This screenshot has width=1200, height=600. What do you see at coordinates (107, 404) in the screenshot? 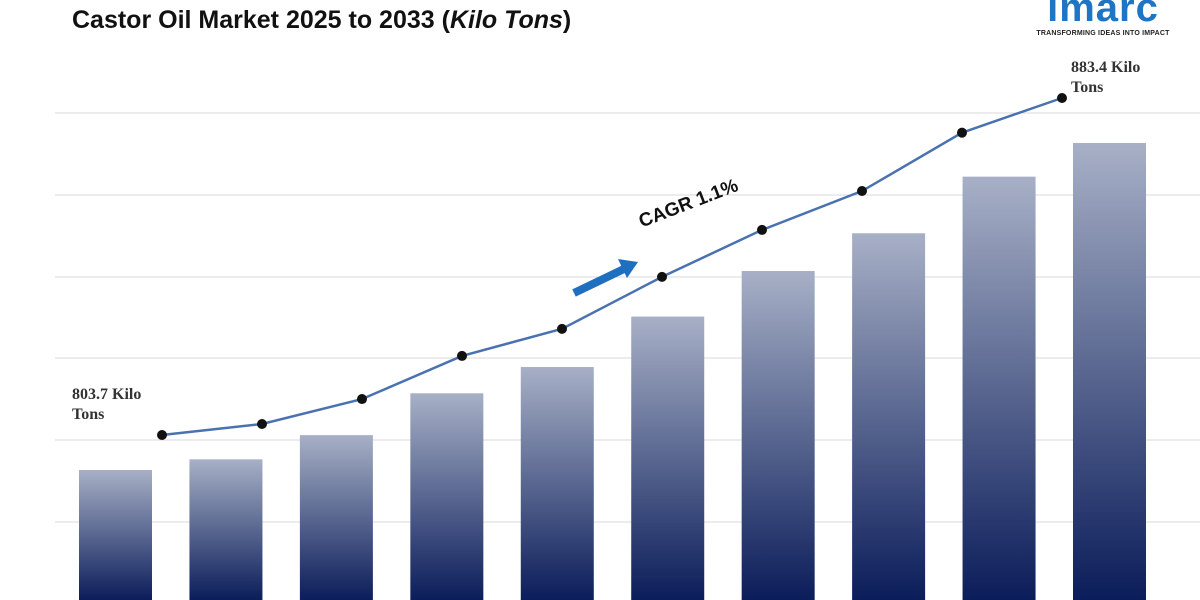
I see `value-label: 803.7 Kilo Tons` at bounding box center [107, 404].